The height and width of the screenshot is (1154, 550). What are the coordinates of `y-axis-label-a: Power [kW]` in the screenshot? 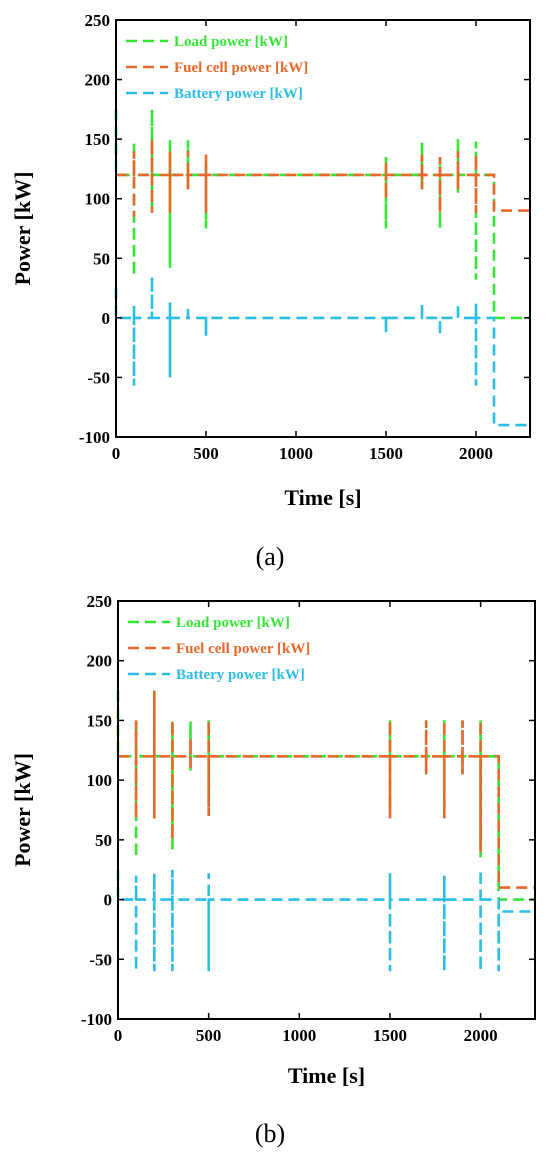 It's located at (22, 229).